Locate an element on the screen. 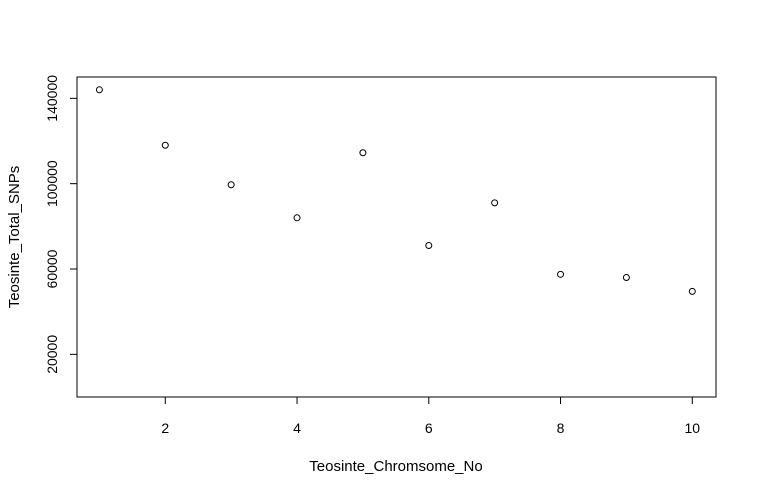  y-tick-label: 100000 is located at coordinates (52, 183).